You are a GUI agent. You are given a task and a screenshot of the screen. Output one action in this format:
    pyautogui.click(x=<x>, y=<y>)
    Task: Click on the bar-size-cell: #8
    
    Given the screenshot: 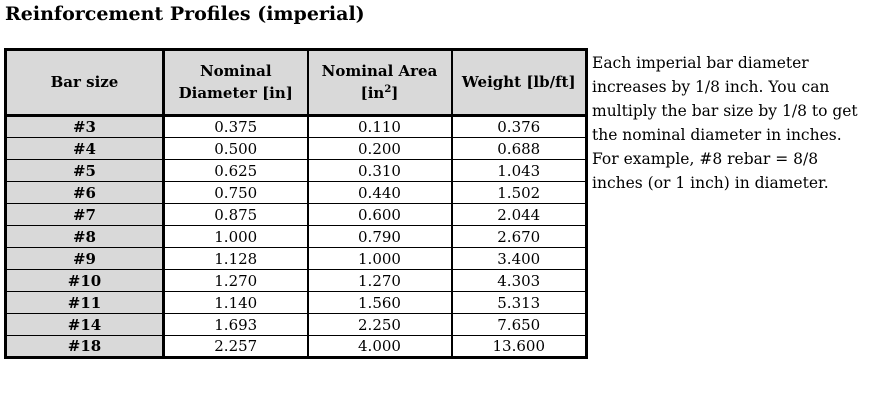 What is the action you would take?
    pyautogui.click(x=84, y=236)
    